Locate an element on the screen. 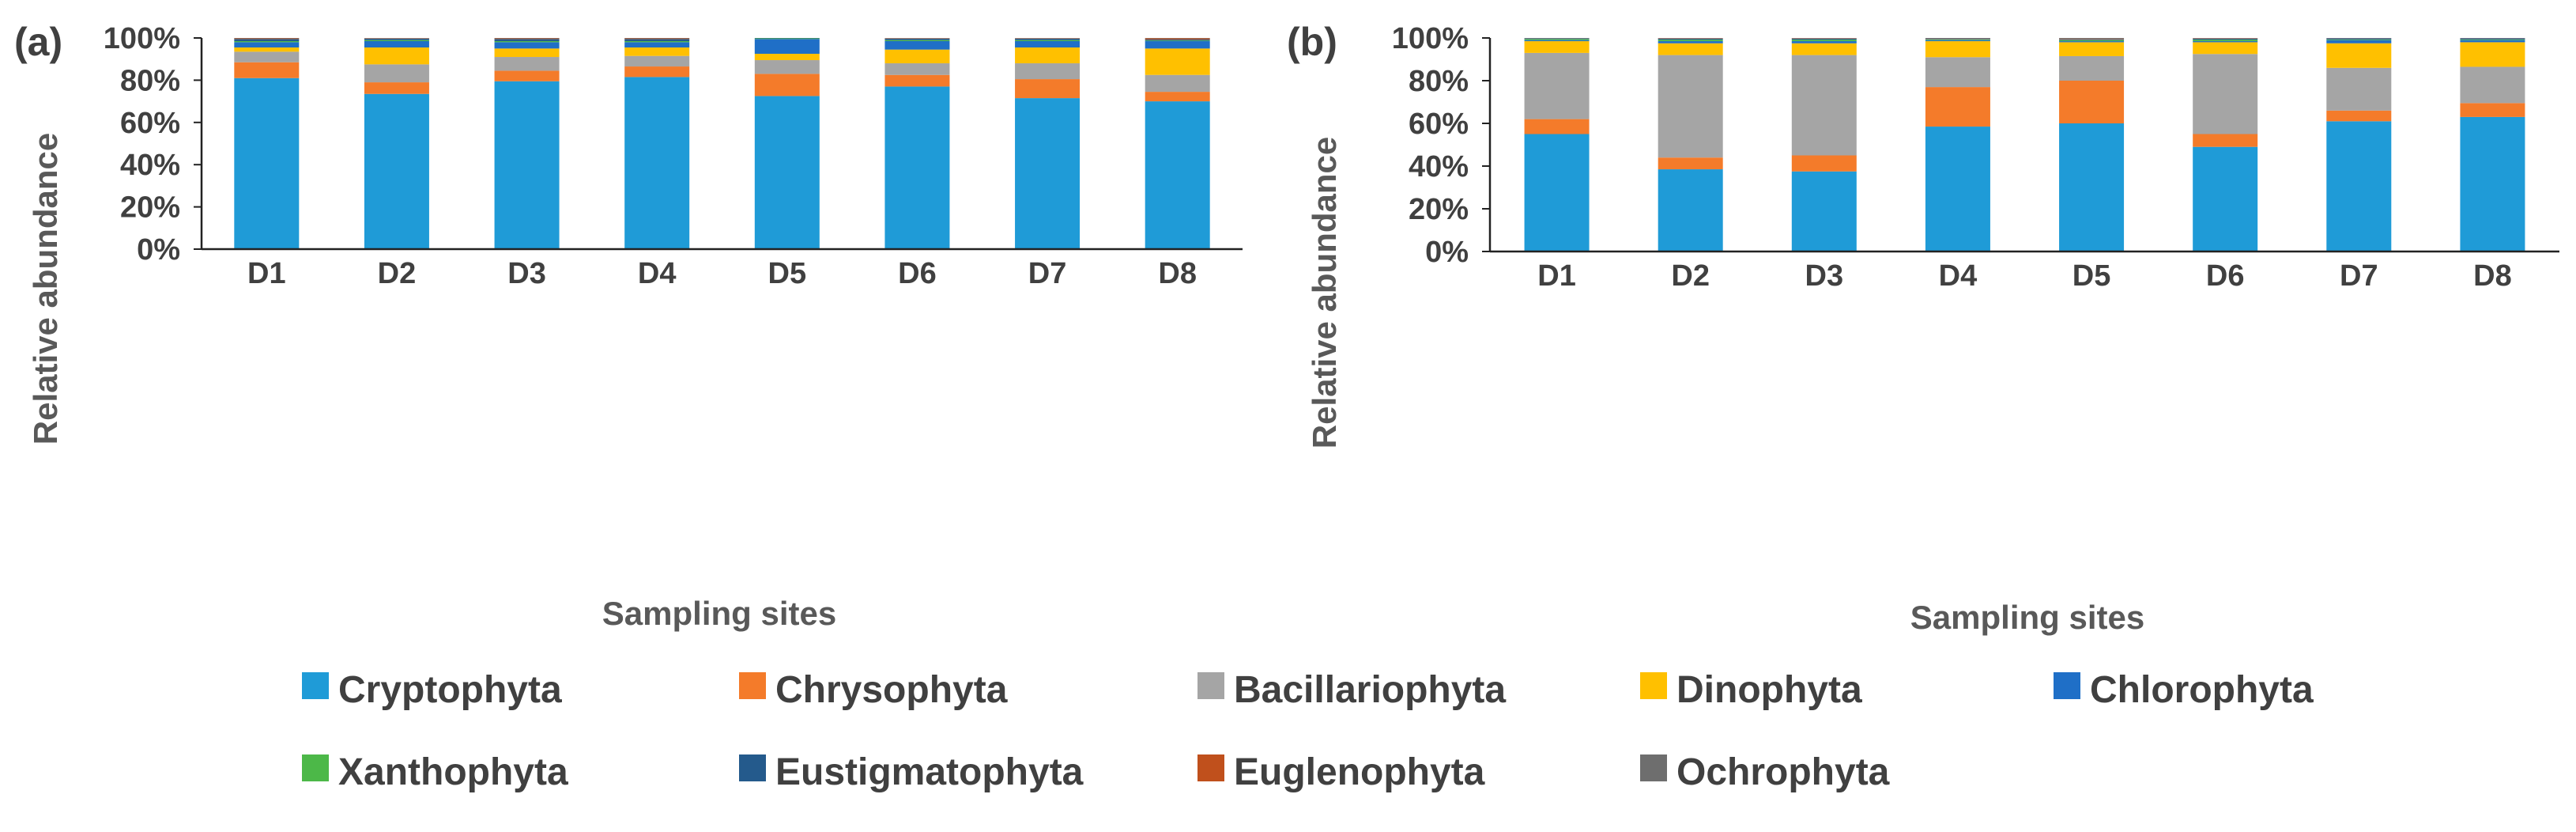 The height and width of the screenshot is (832, 2576). panel-b-bar-d6-chlorophyta is located at coordinates (2225, 42).